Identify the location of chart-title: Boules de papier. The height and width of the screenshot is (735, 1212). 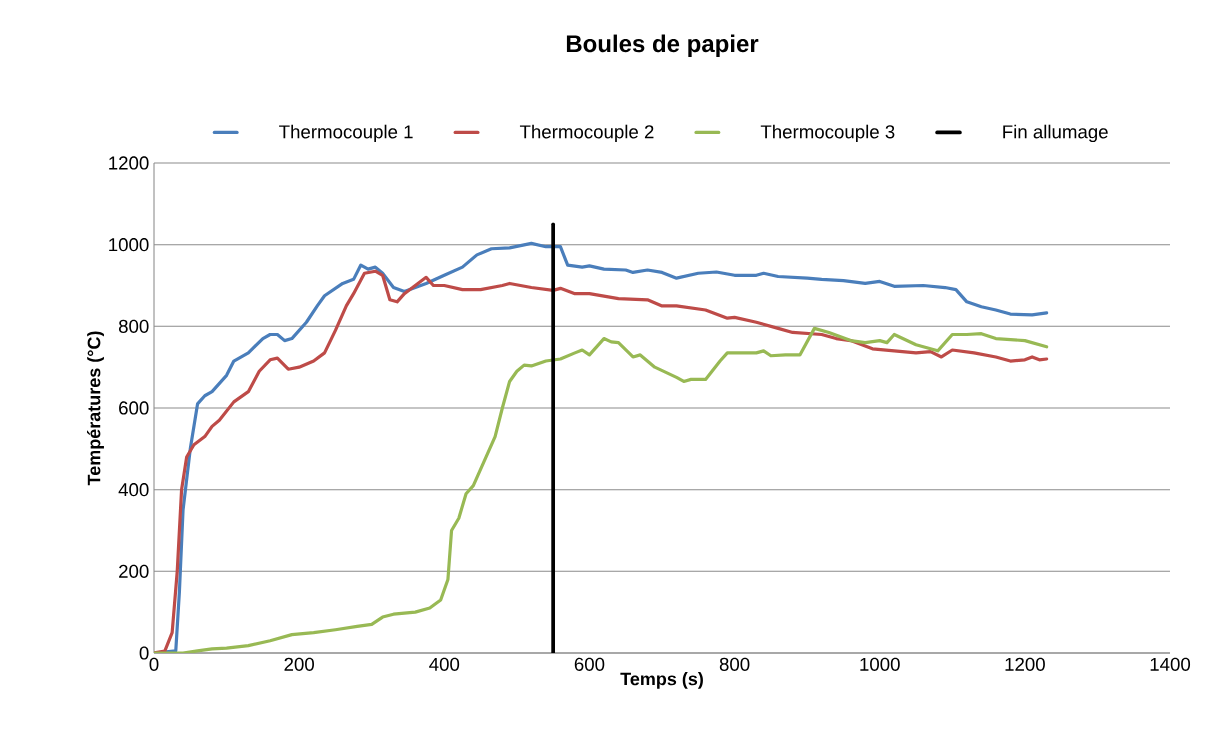
(662, 45).